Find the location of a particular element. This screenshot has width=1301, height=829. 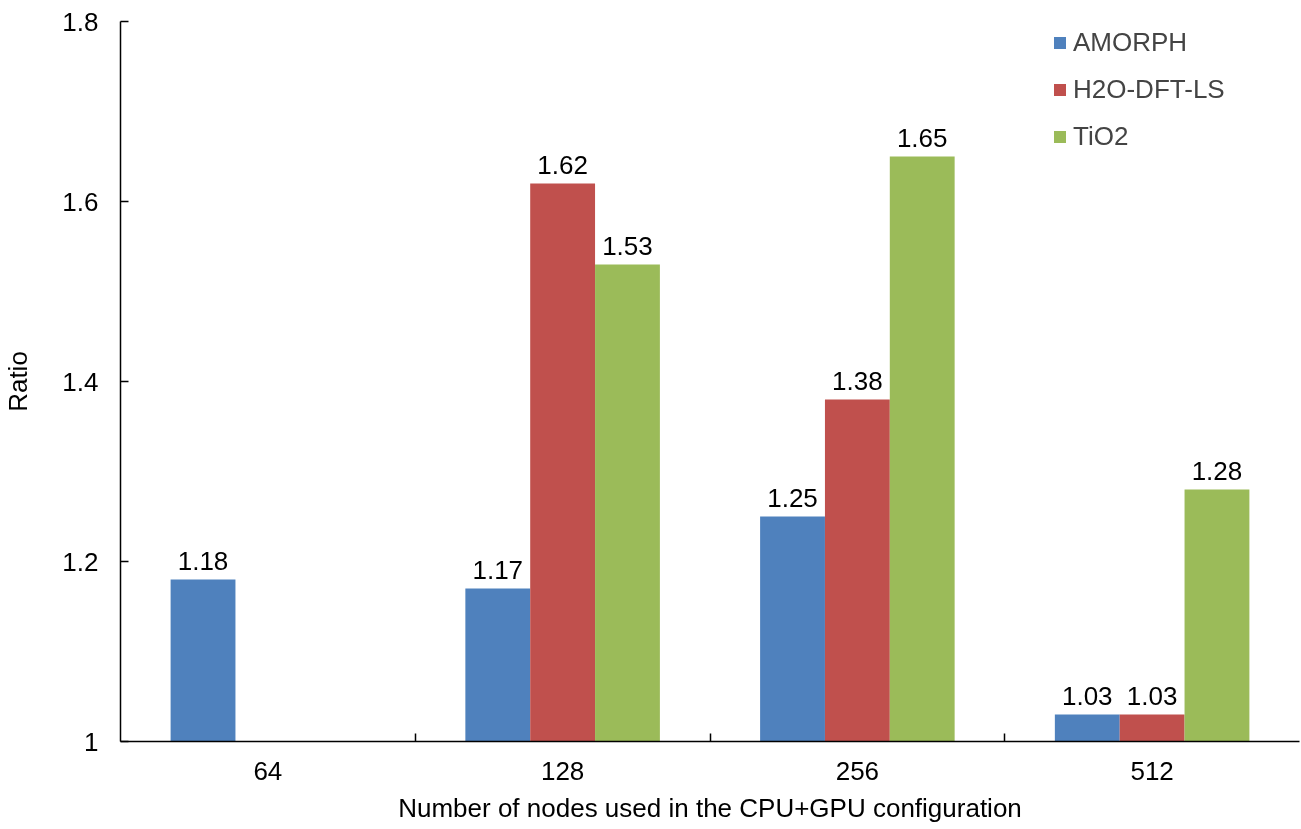

y-tick-label: 1.4 is located at coordinates (80, 381).